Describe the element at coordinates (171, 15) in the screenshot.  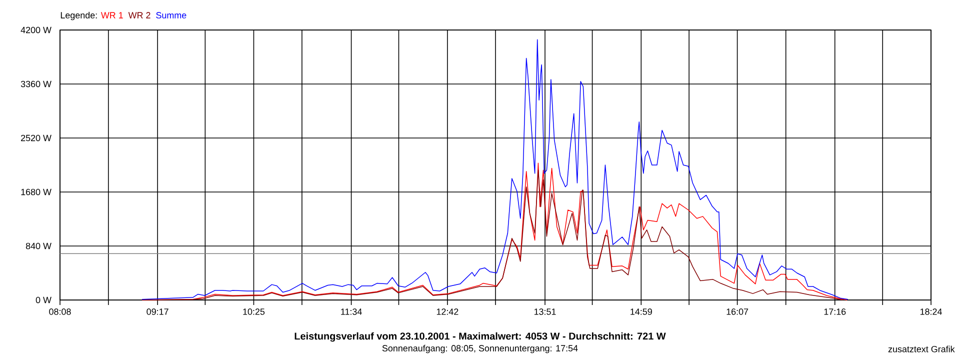
I see `text: Summe` at that location.